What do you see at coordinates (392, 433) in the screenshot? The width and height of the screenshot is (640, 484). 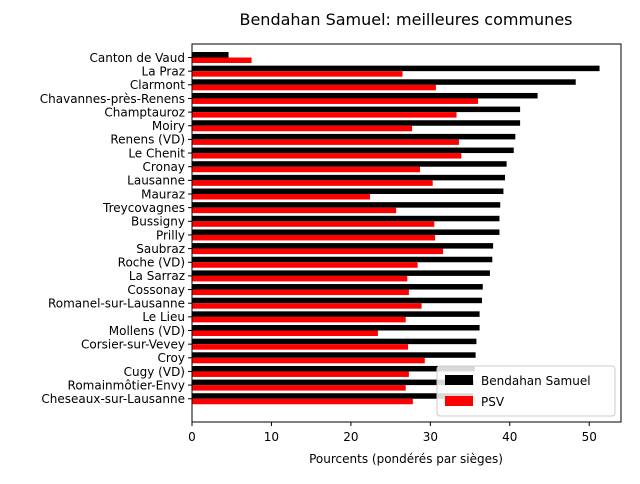 I see `x-axis: 0 10 20 30 40 50` at bounding box center [392, 433].